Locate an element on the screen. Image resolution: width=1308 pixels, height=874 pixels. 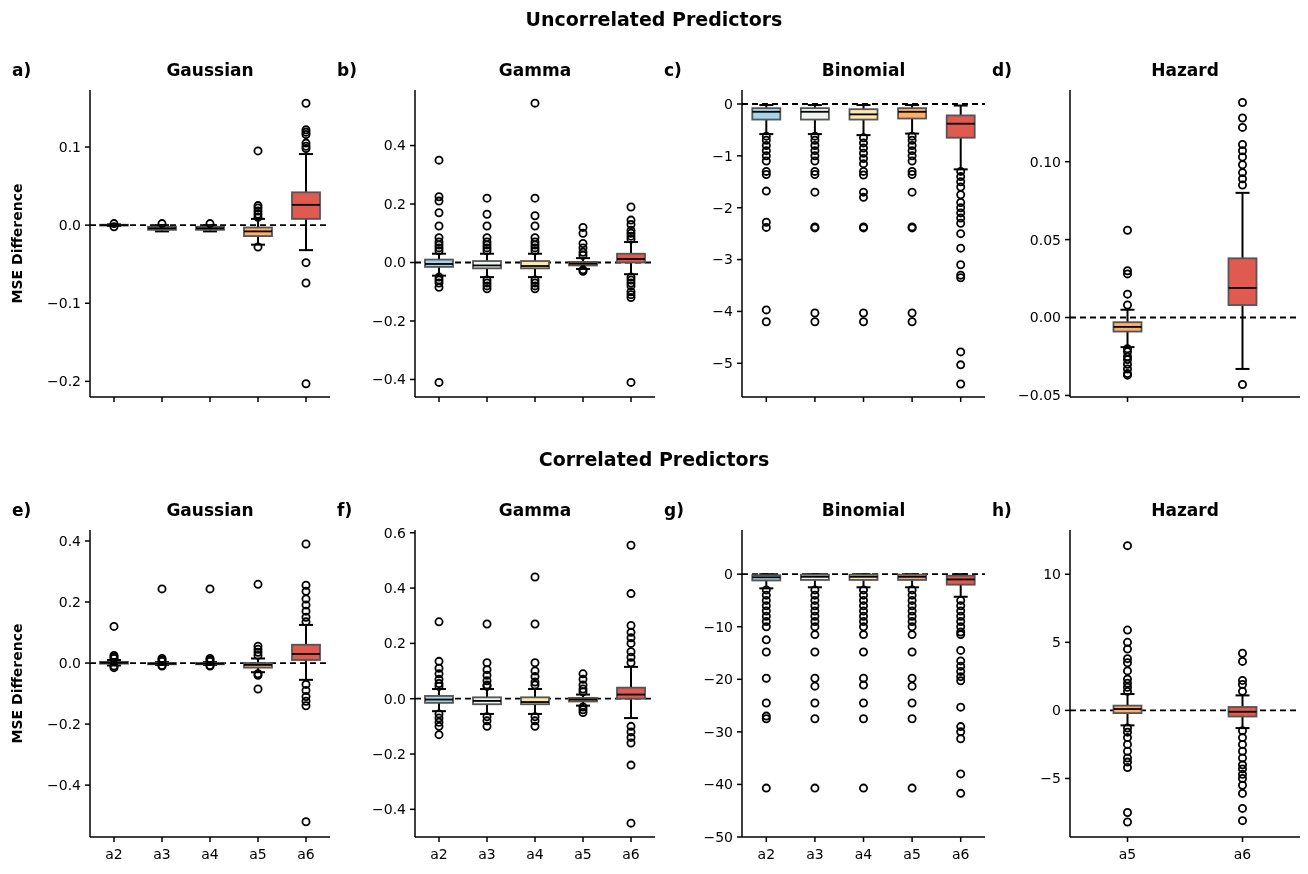
y-tick-label: −20 is located at coordinates (718, 679).